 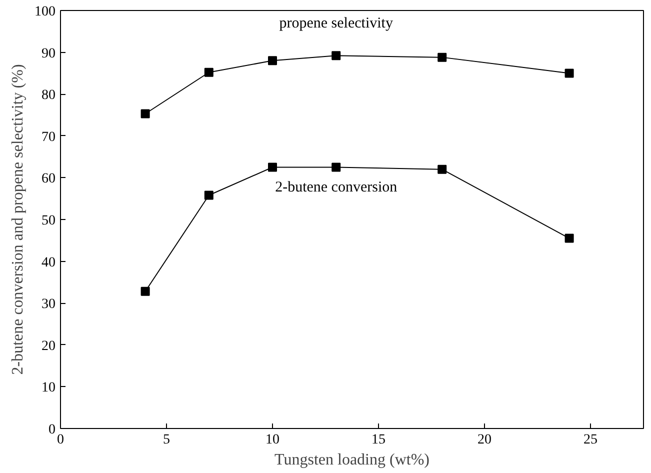 What do you see at coordinates (49, 304) in the screenshot?
I see `y-tick-label: 30` at bounding box center [49, 304].